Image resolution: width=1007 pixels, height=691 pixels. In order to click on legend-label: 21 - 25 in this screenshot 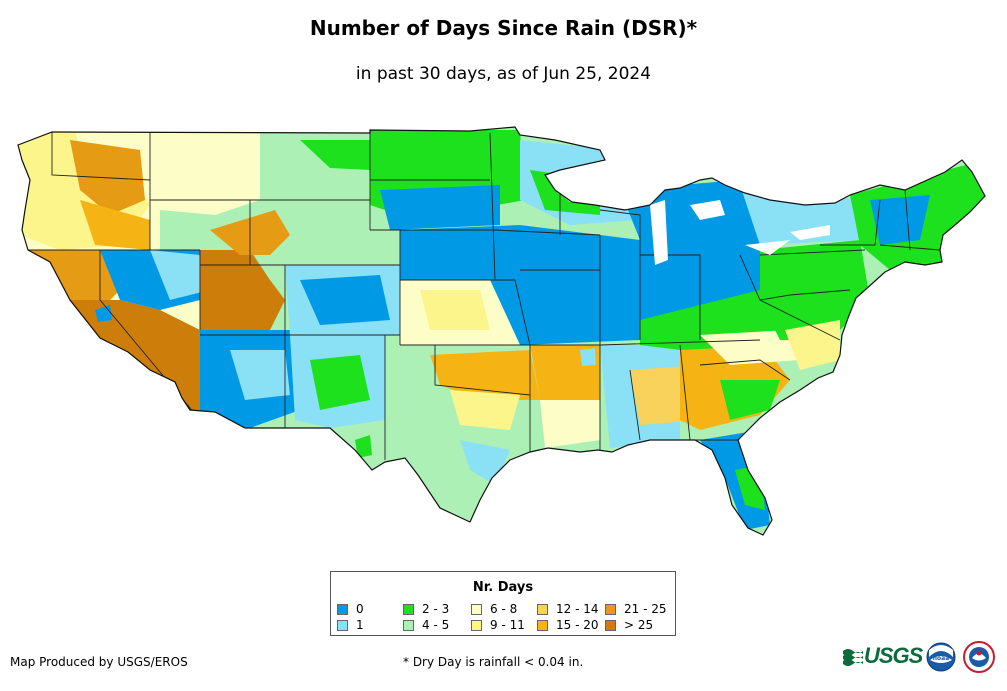, I will do `click(645, 609)`.